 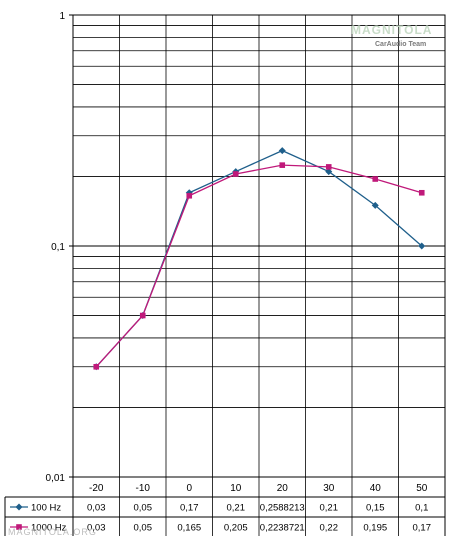 I want to click on data-label: 0,195, so click(x=375, y=528).